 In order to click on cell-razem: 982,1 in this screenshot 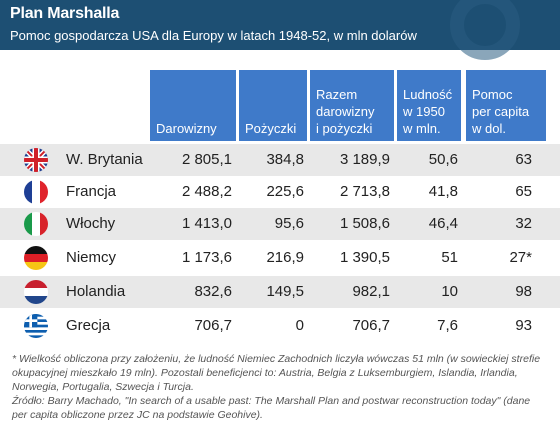, I will do `click(371, 291)`.